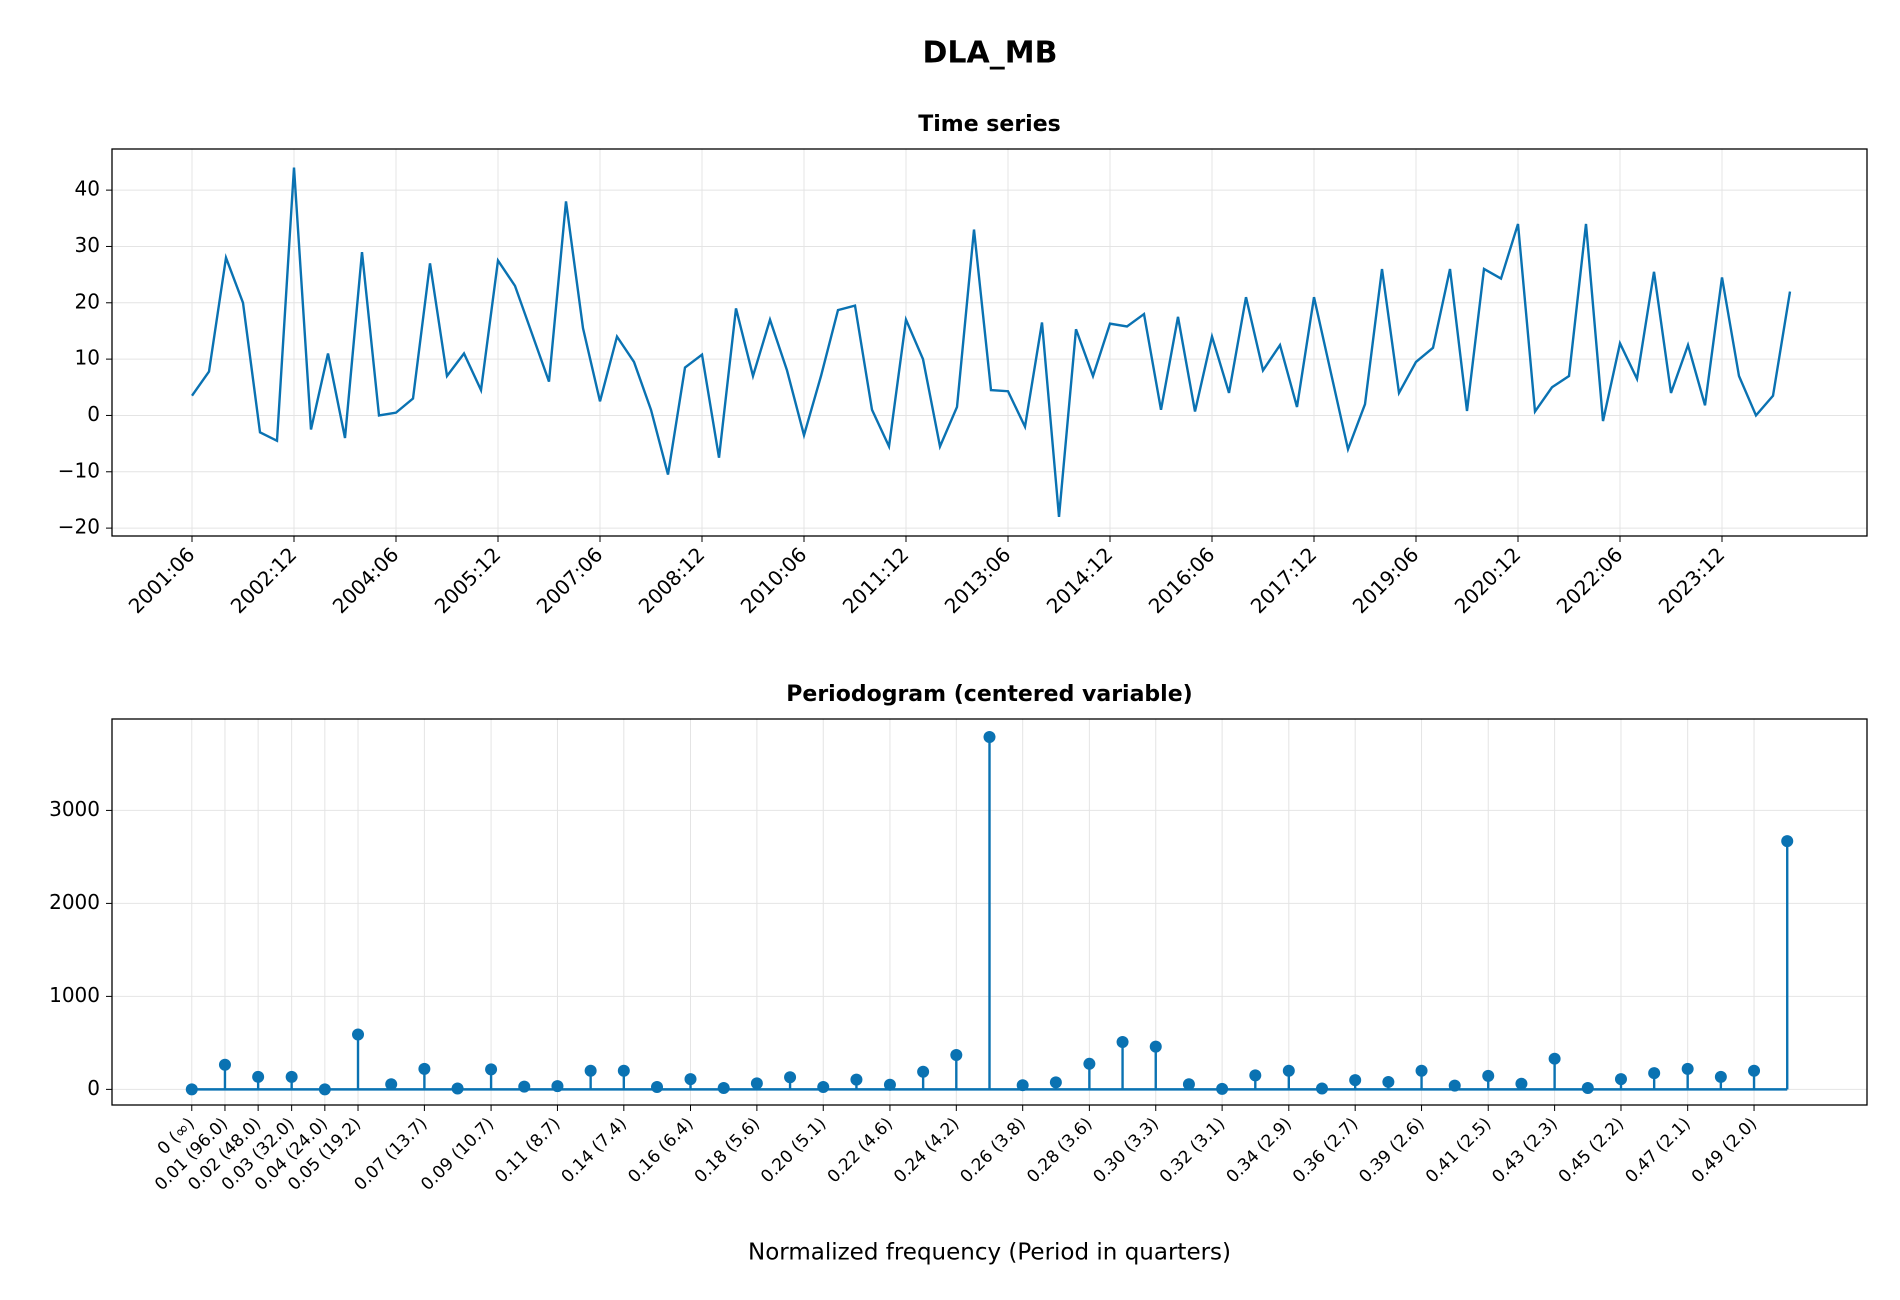 This screenshot has height=1300, width=1900. Describe the element at coordinates (1524, 1150) in the screenshot. I see `x-tick-label: 0.43 (2.3)` at that location.